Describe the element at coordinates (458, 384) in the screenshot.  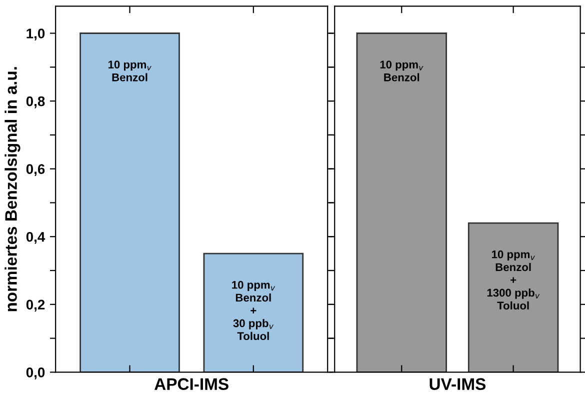
I see `x-axis-title: UV-IMS` at that location.